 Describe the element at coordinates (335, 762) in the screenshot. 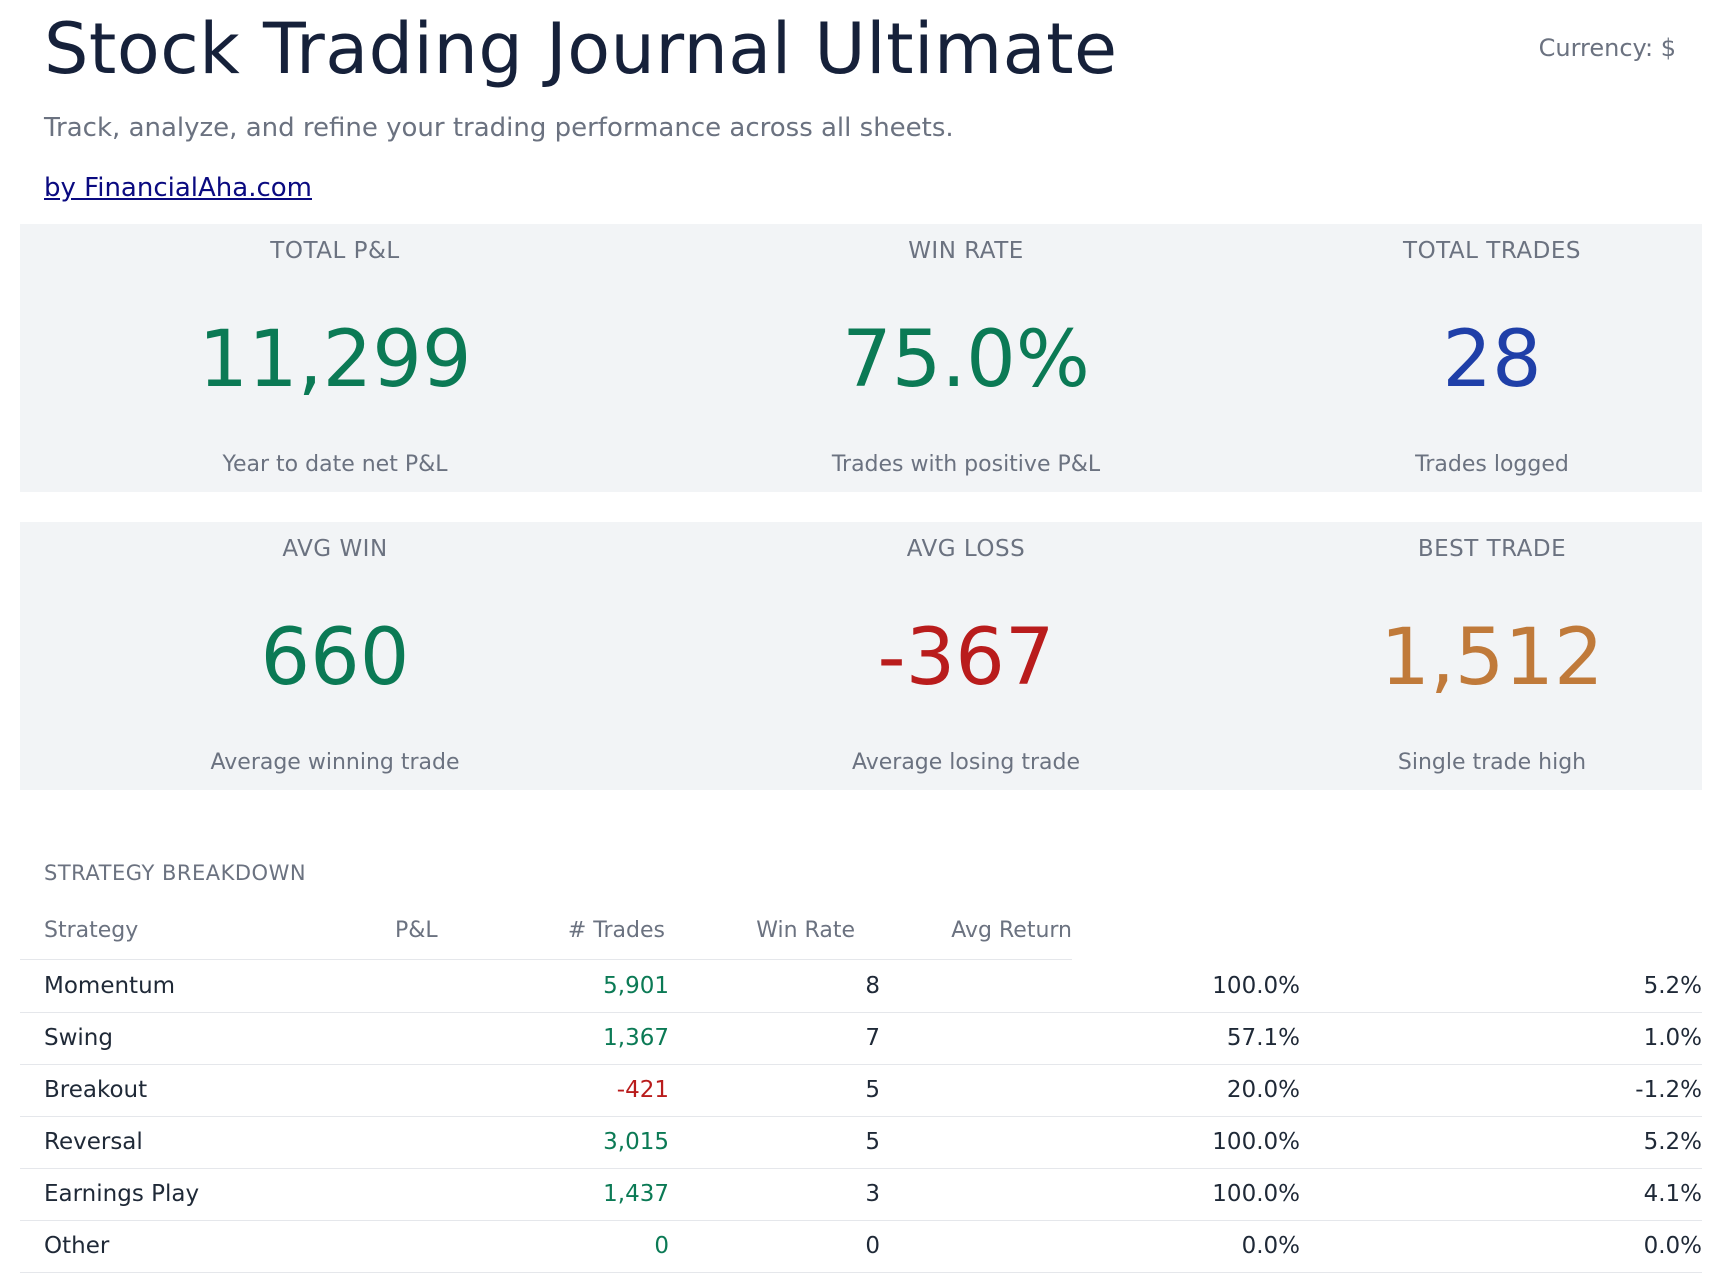

I see `kpi-caption: Average winning trade` at that location.